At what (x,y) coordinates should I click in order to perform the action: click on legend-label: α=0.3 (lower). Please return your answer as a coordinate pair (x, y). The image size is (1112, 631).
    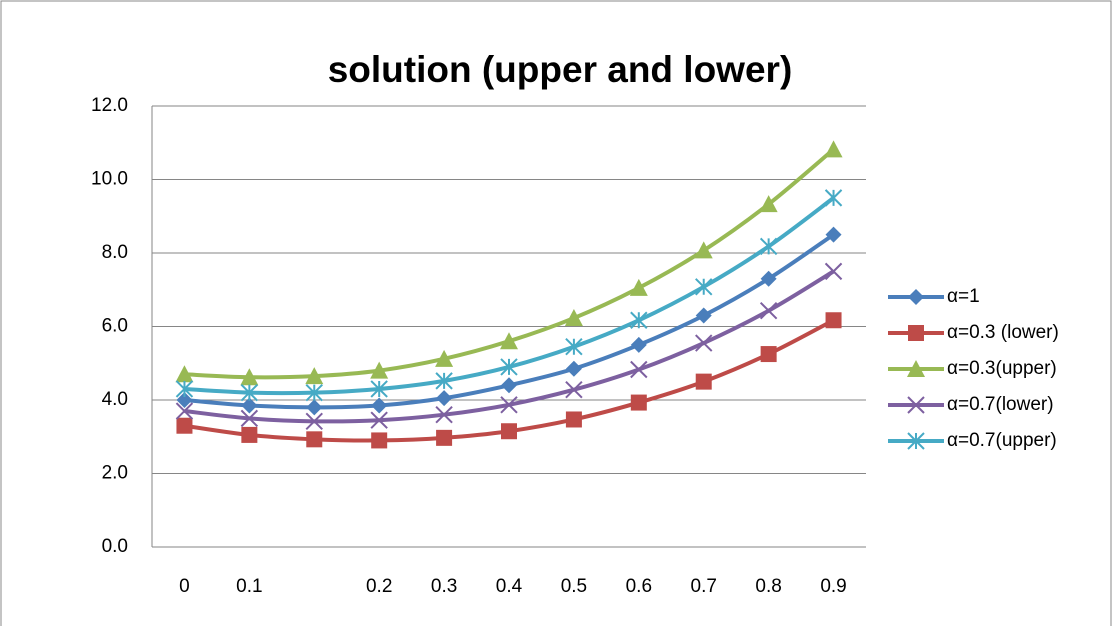
    Looking at the image, I should click on (1003, 332).